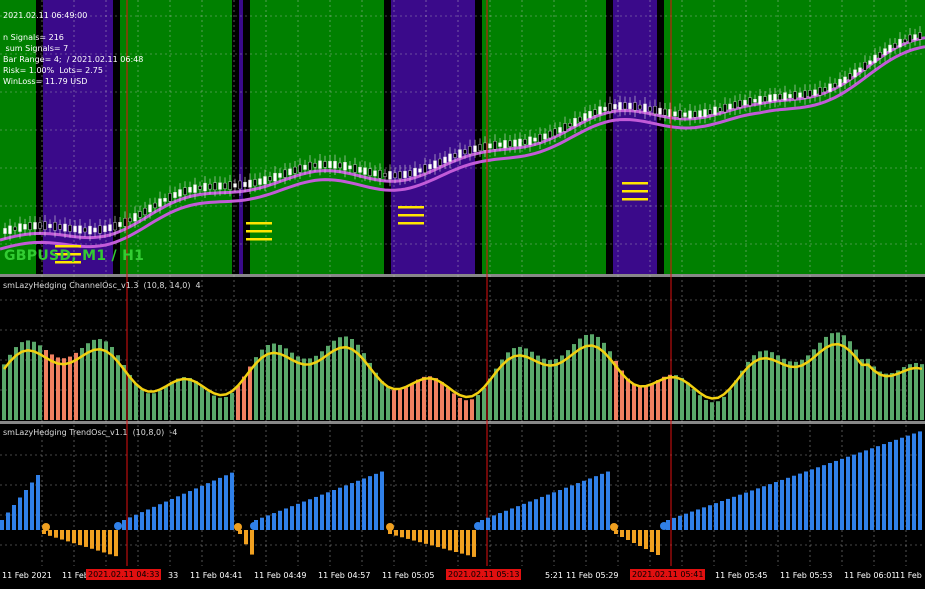 The height and width of the screenshot is (589, 925). I want to click on trend-osc-dot, so click(664, 526).